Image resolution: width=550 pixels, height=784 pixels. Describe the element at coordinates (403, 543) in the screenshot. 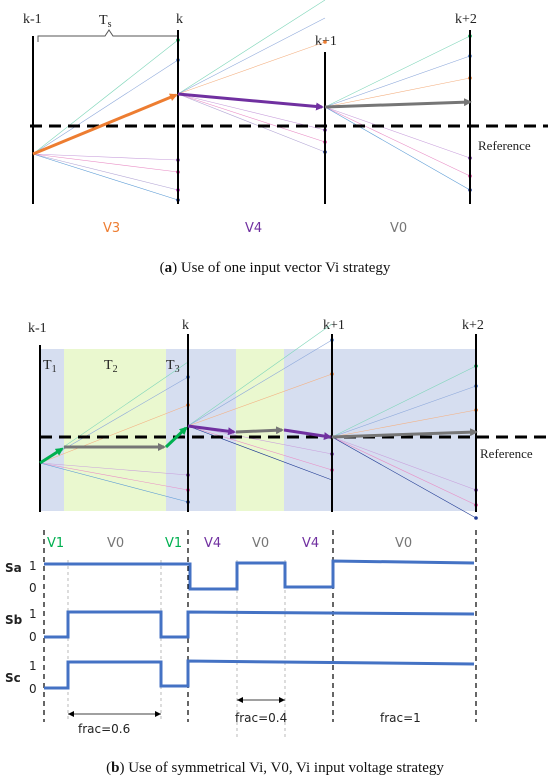

I see `seq-label-v0-c: V0` at that location.